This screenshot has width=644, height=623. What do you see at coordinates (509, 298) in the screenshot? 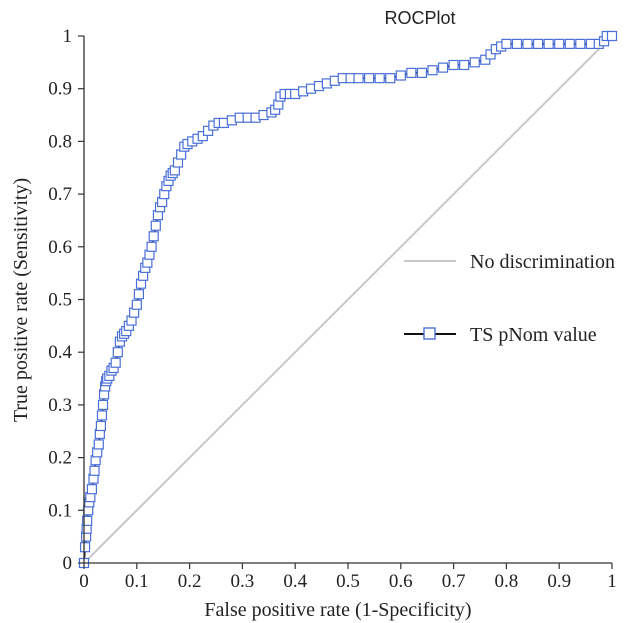
I see `legend: No discrimination TS pNom value` at bounding box center [509, 298].